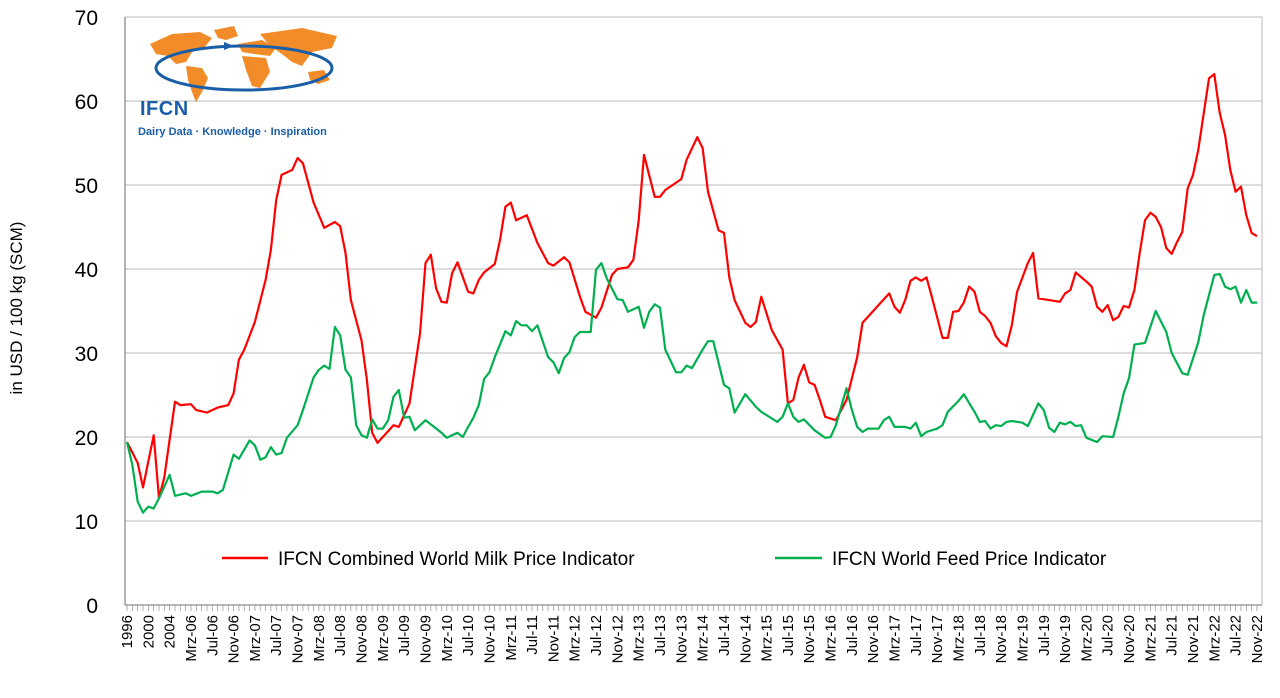 Image resolution: width=1280 pixels, height=698 pixels. What do you see at coordinates (617, 639) in the screenshot?
I see `x-tick-label: Nov-12` at bounding box center [617, 639].